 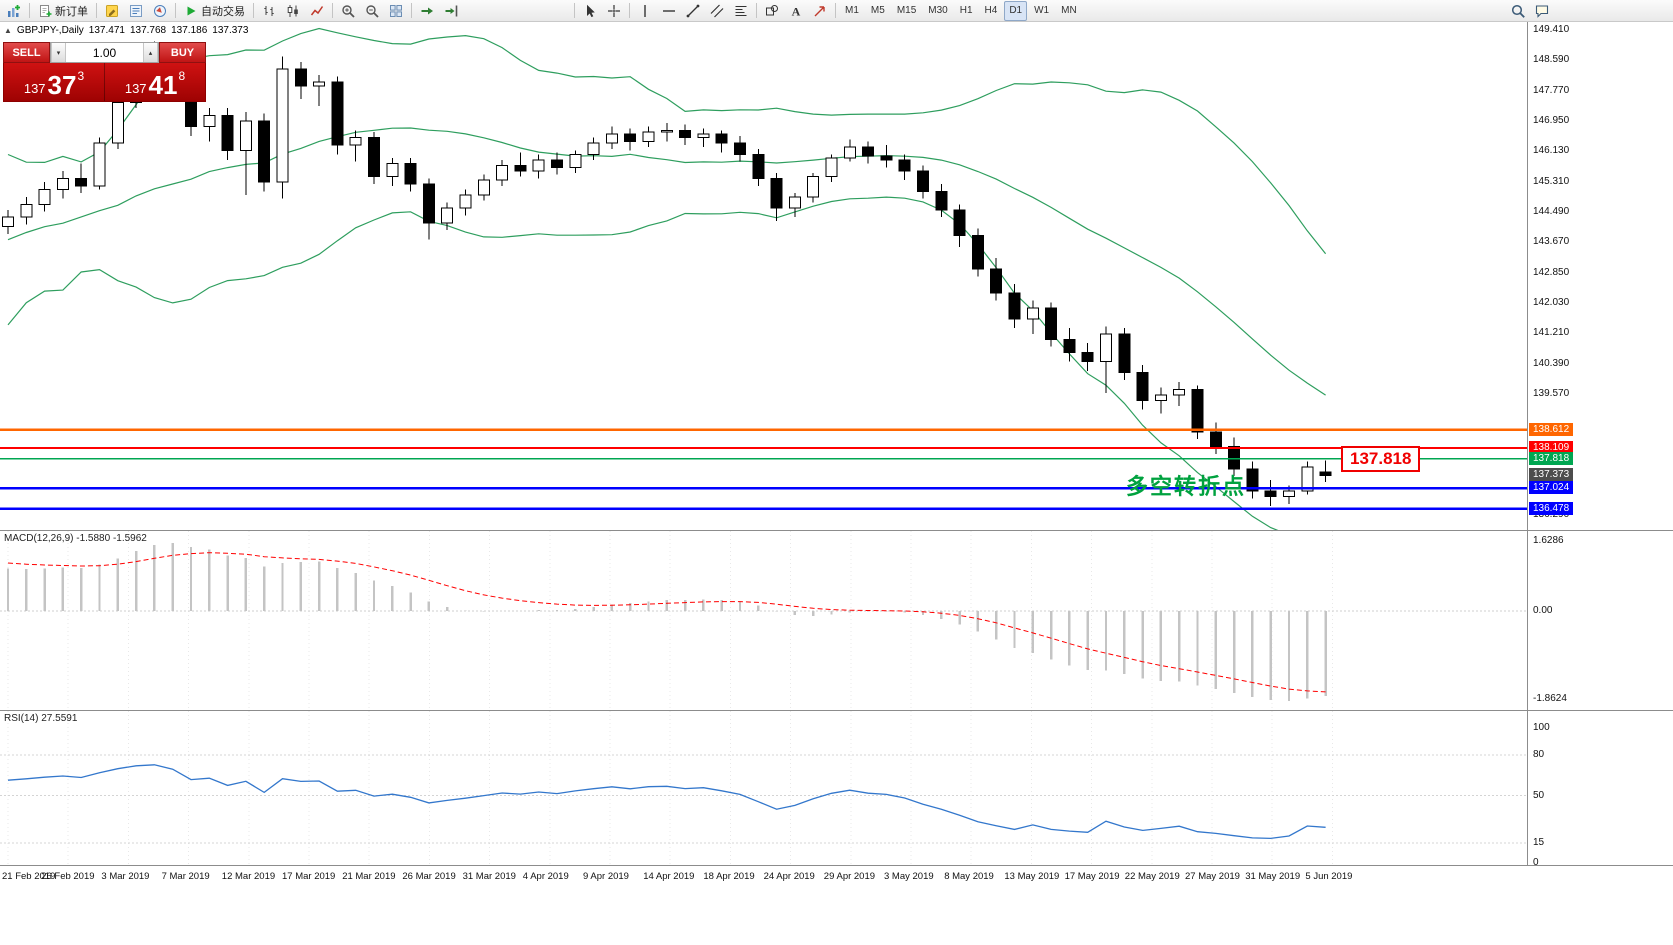 I want to click on timeframe-m30-label: M30, so click(x=938, y=10).